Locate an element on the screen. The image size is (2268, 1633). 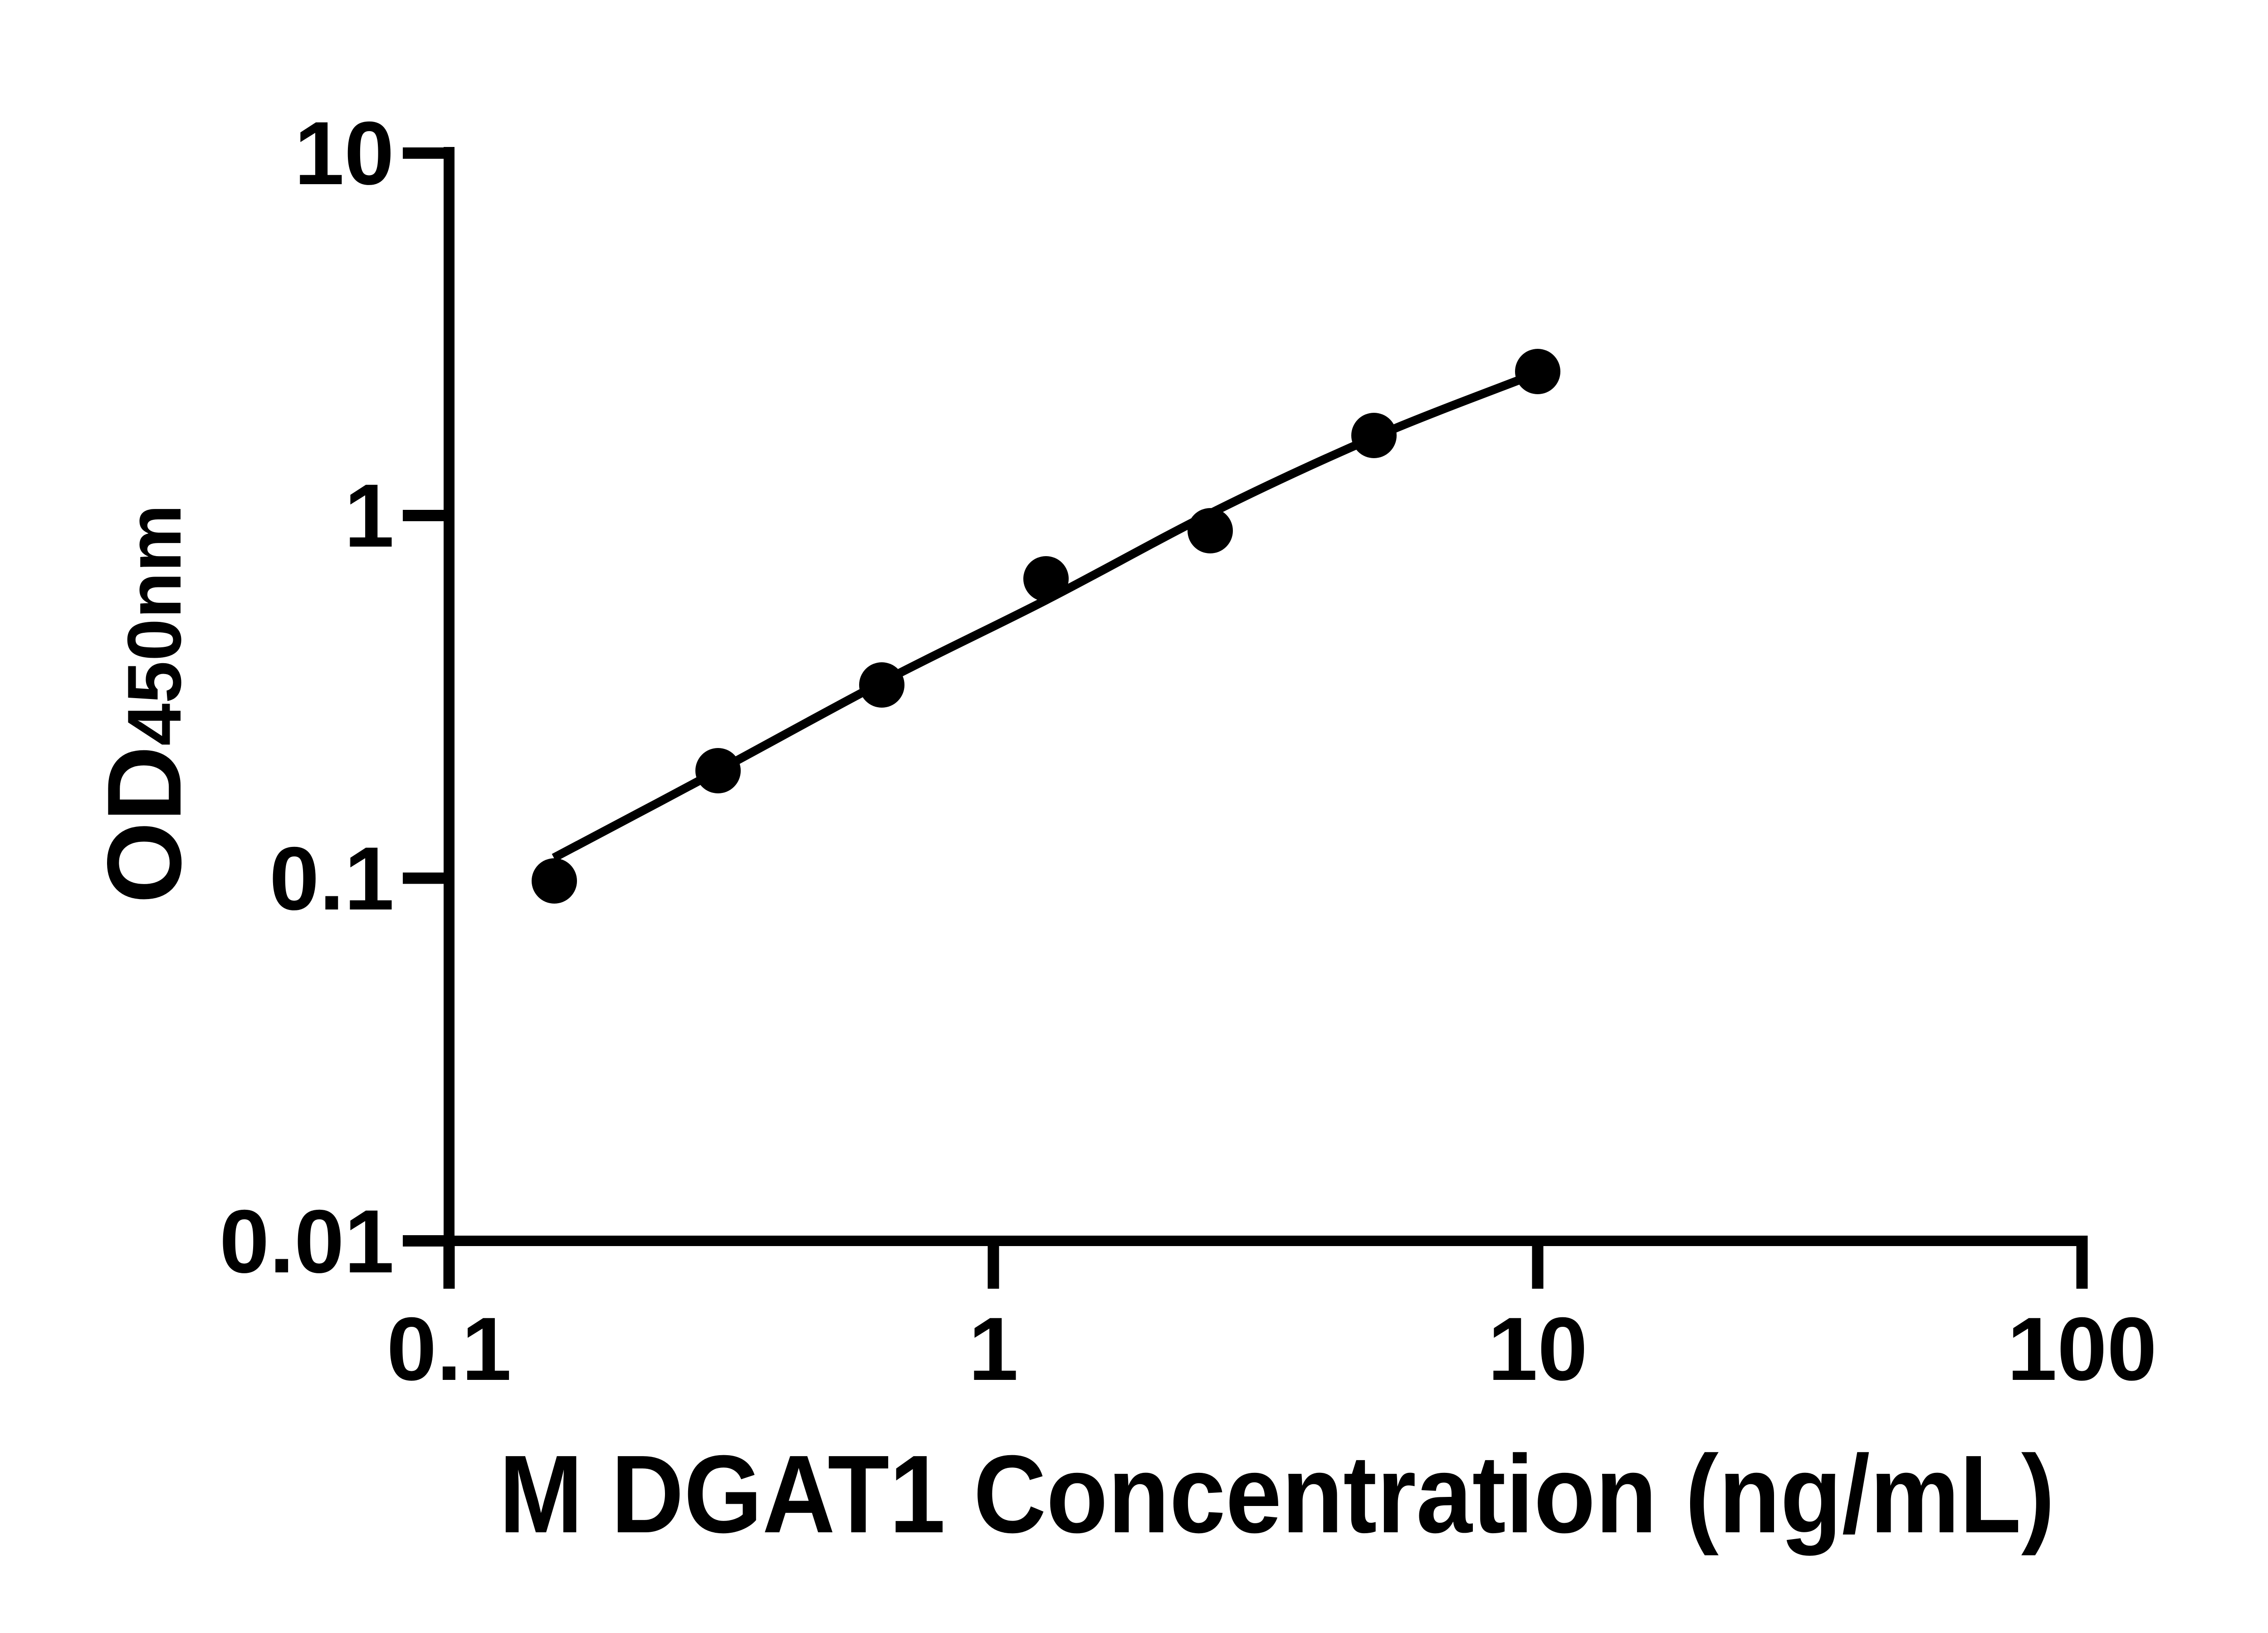
svg-text: 100 is located at coordinates (2082, 1349).